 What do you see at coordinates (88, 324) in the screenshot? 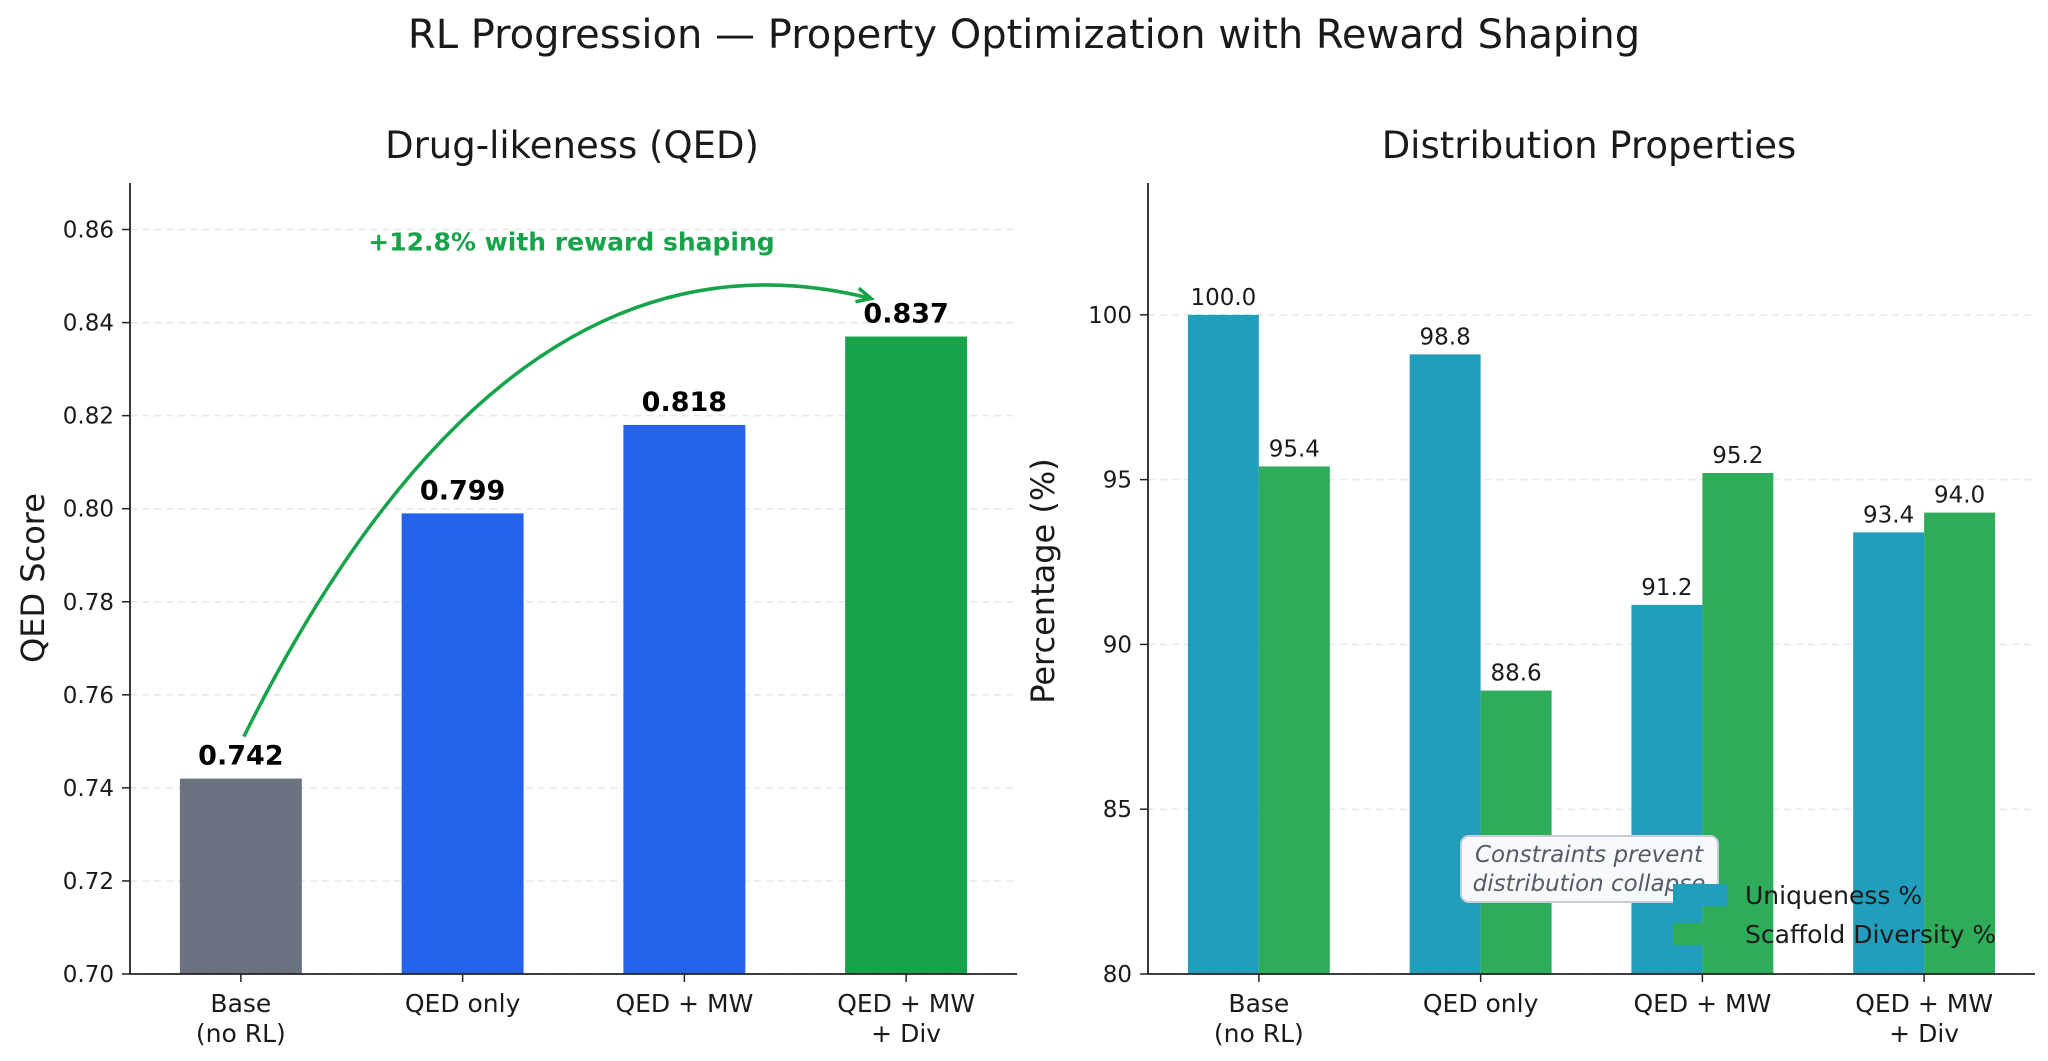
I see `qed-y-tick-label: 0.84` at bounding box center [88, 324].